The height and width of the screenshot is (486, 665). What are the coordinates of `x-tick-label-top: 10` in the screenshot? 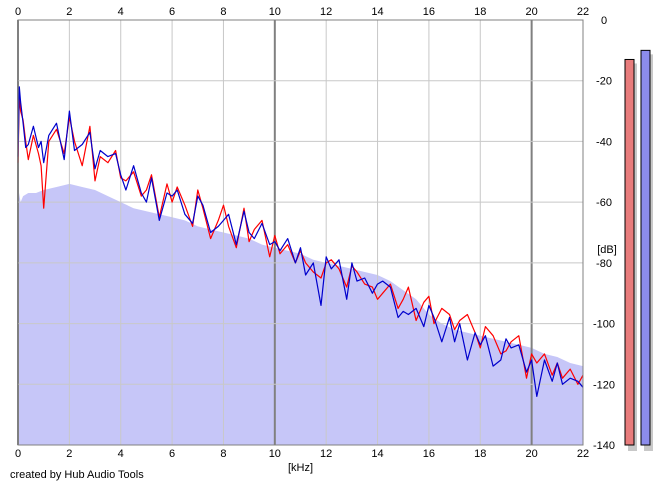 It's located at (275, 12).